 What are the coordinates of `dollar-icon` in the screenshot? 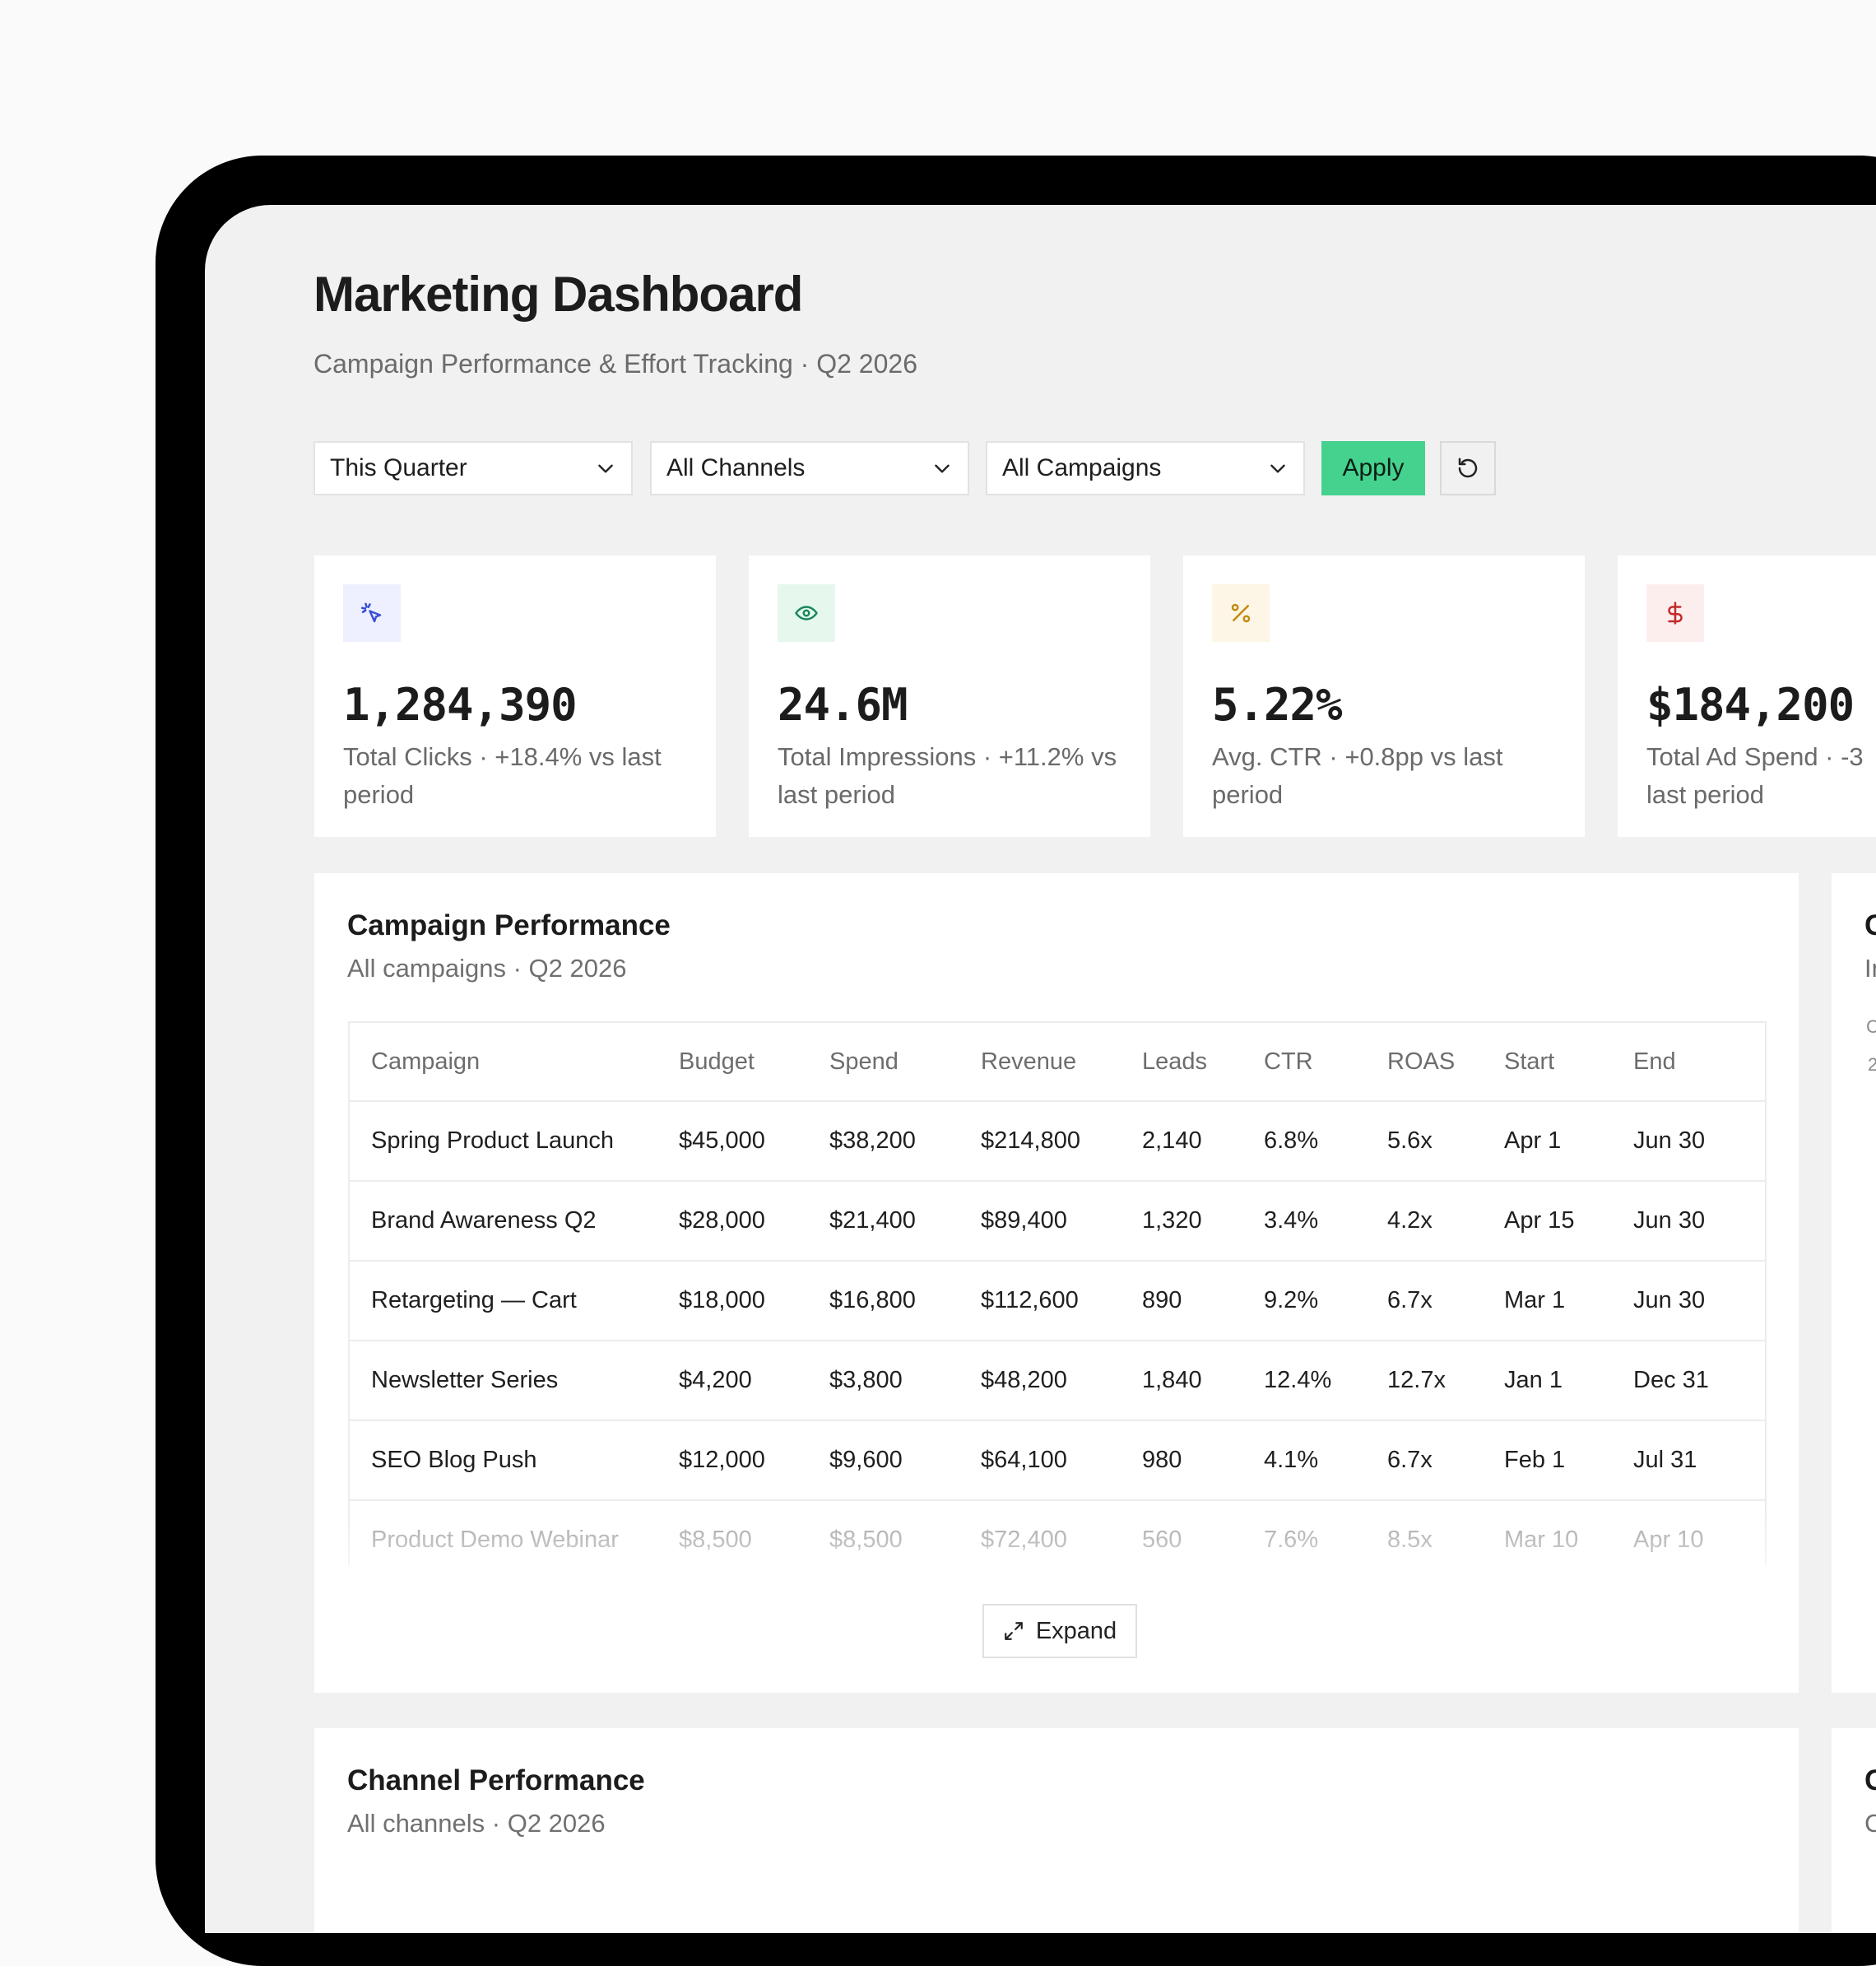 It's located at (1675, 613).